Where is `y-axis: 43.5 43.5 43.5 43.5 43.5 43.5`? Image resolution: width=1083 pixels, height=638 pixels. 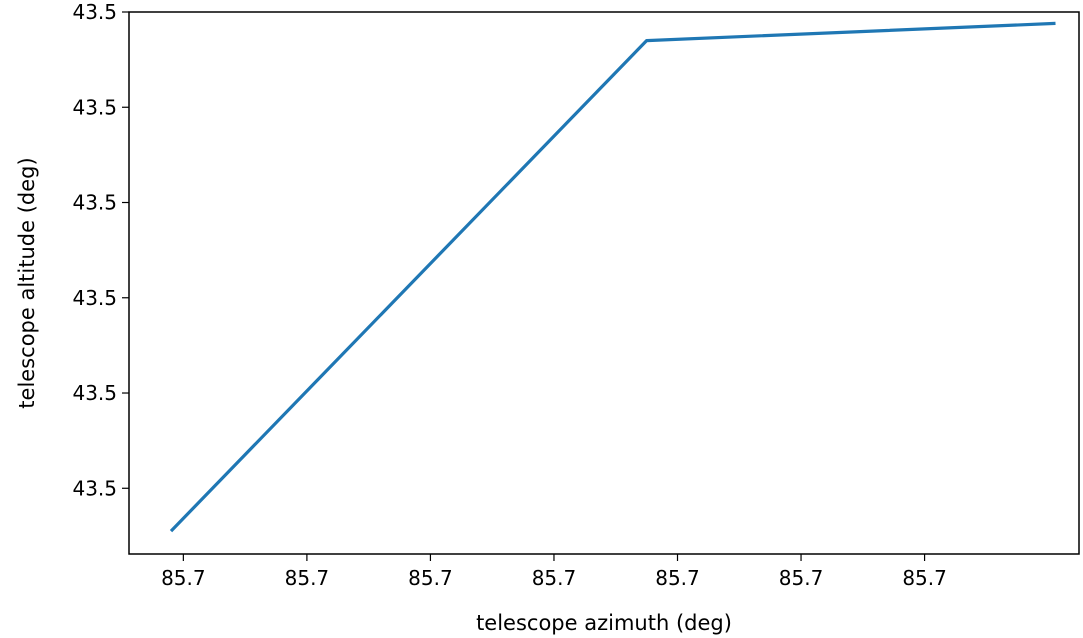
y-axis: 43.5 43.5 43.5 43.5 43.5 43.5 is located at coordinates (100, 250).